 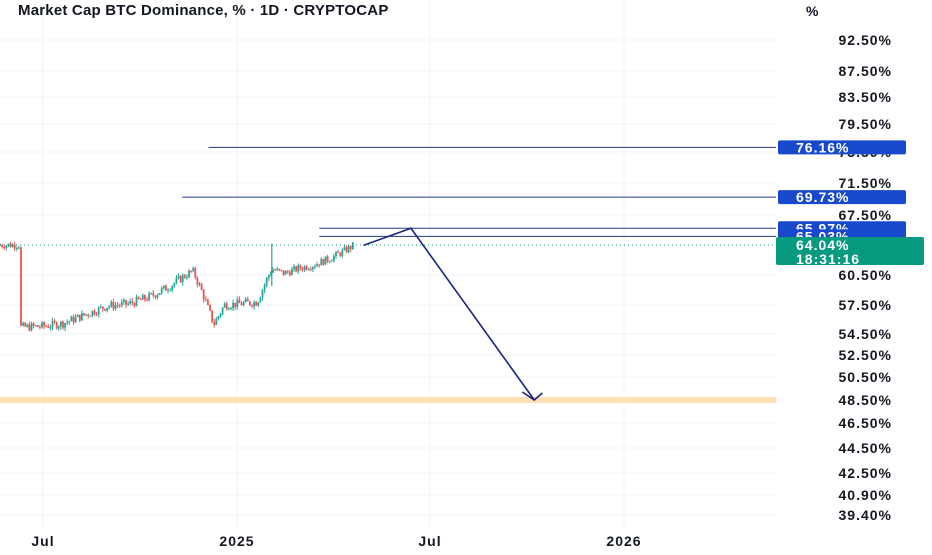 I want to click on last-price-badge, so click(x=850, y=251).